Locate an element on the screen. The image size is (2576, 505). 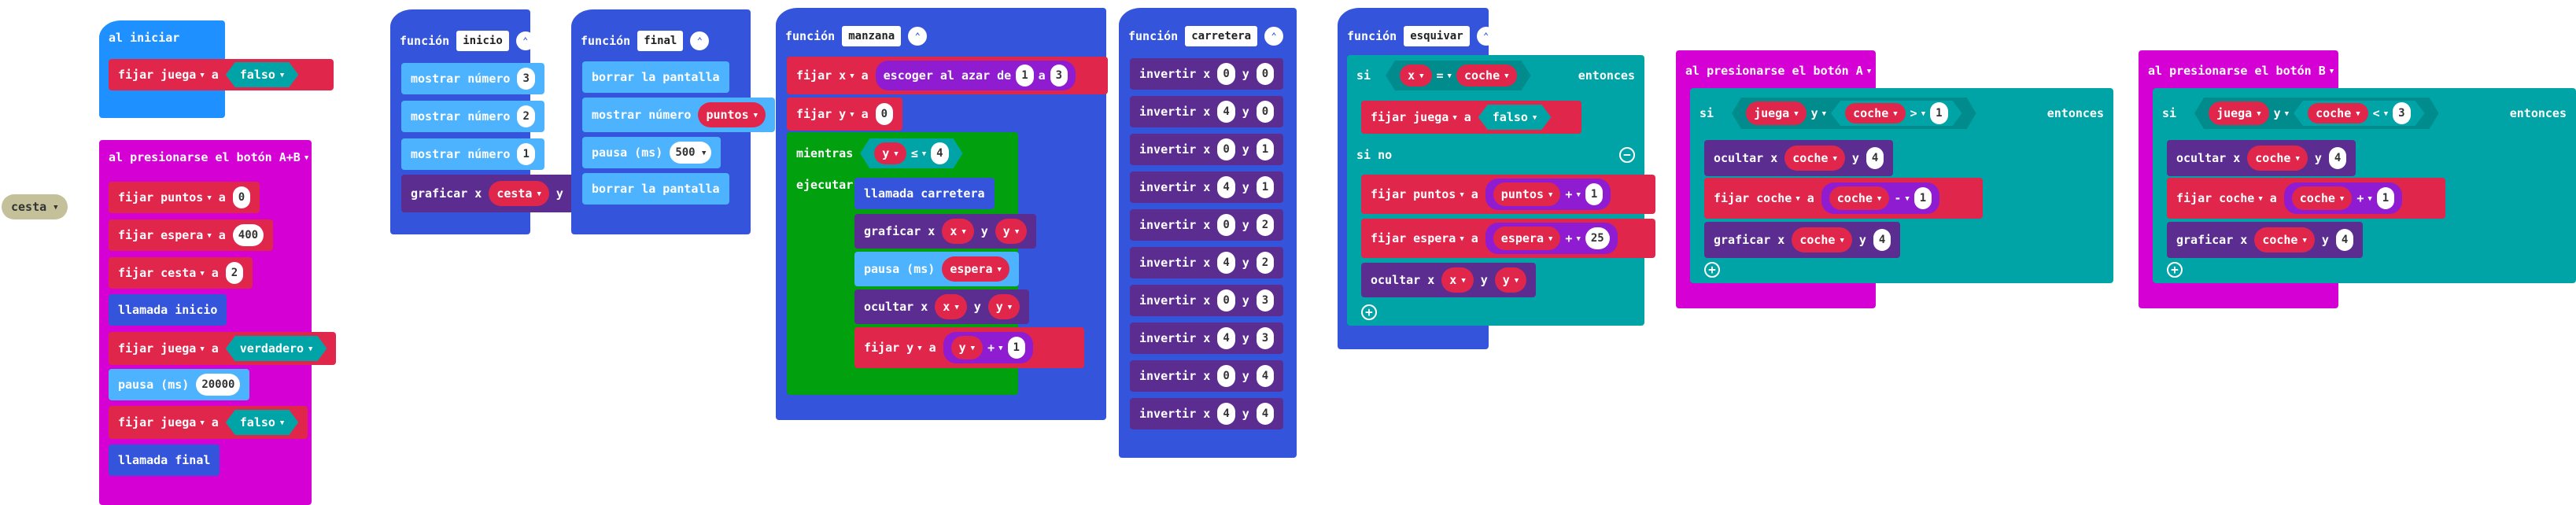
change-puntos-statement: fijar puntos ▼ a puntos ▼ + ▼ 1 is located at coordinates (1508, 195).